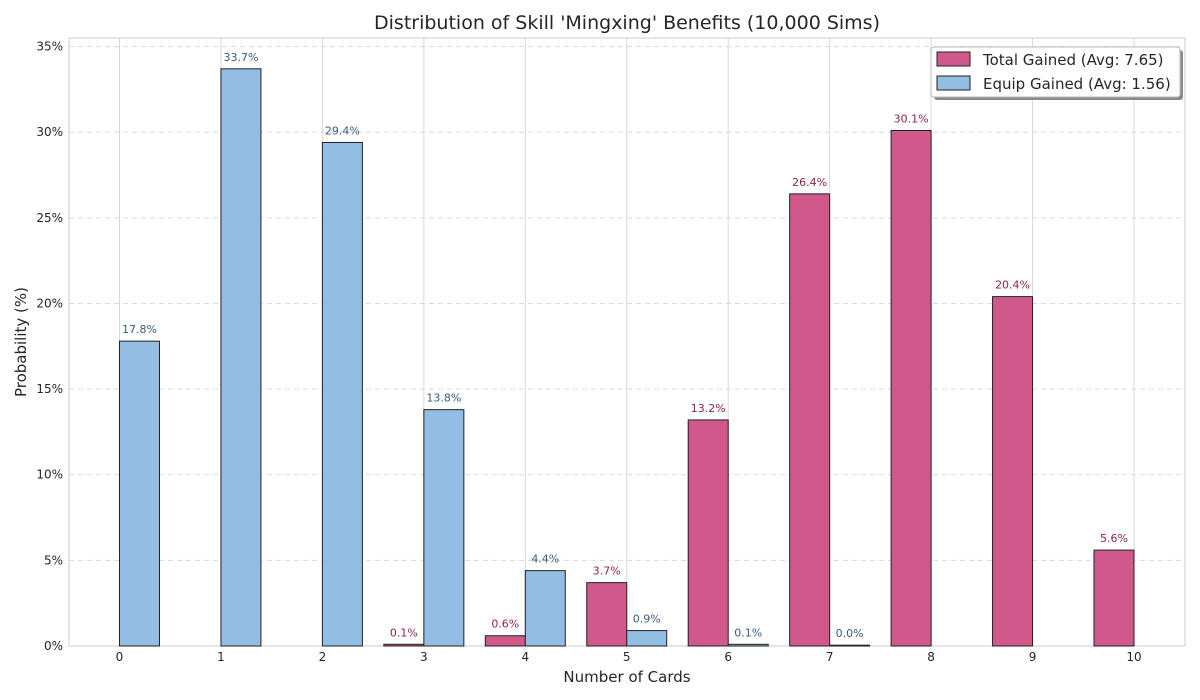 This screenshot has height=700, width=1200. Describe the element at coordinates (240, 57) in the screenshot. I see `data-label-equip-gained: 33.7%` at that location.